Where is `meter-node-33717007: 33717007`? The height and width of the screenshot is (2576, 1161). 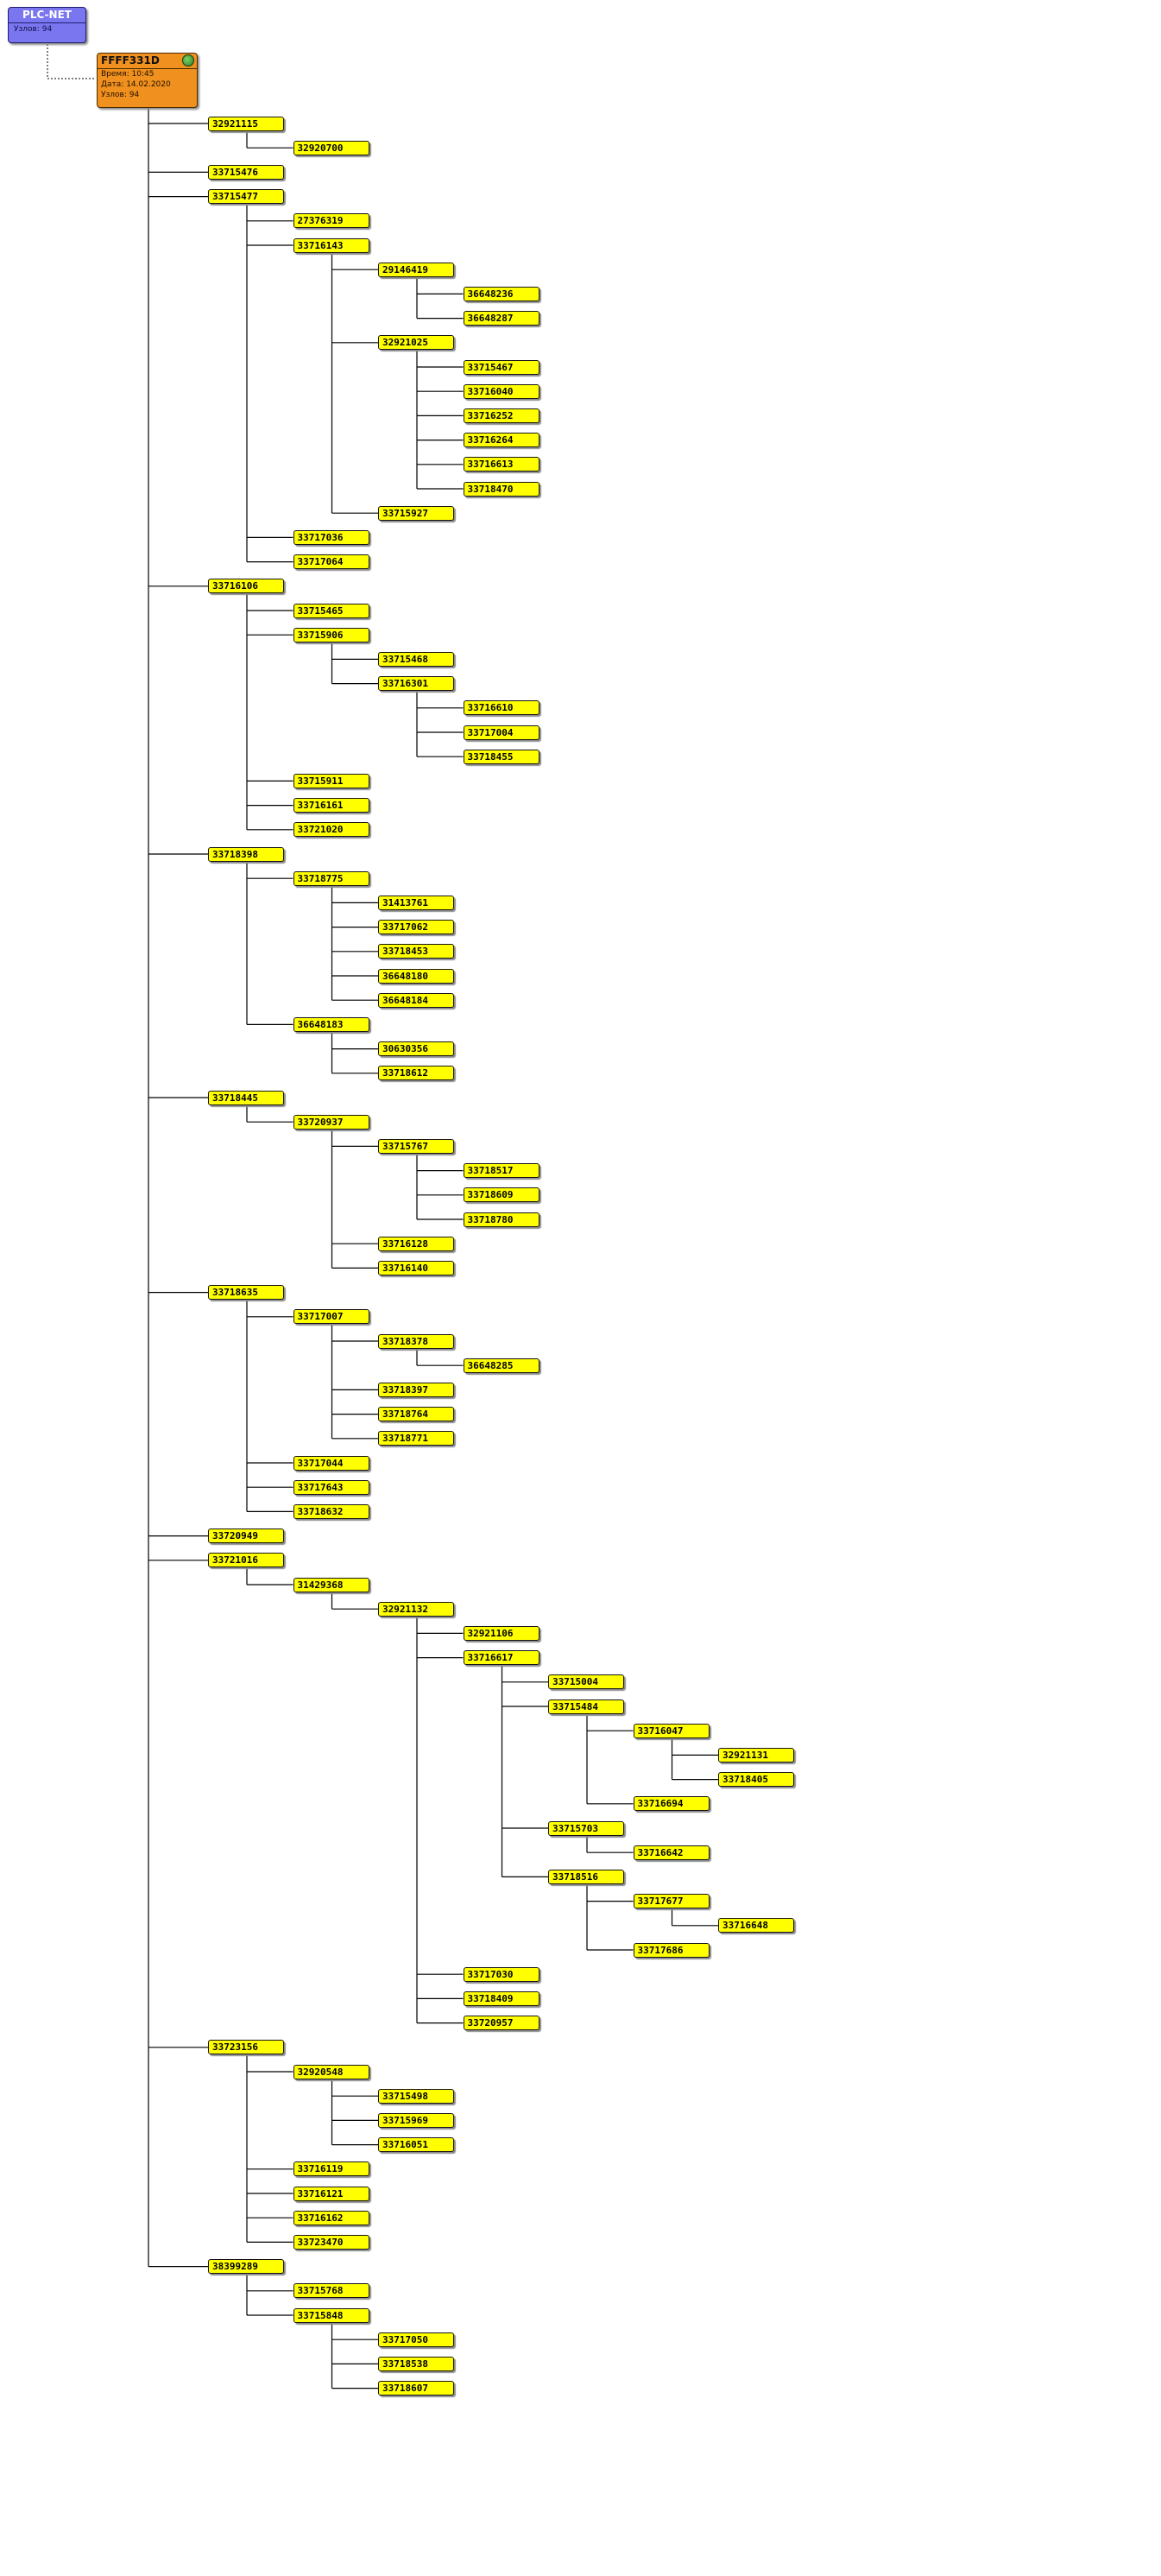
meter-node-33717007: 33717007 is located at coordinates (331, 1317).